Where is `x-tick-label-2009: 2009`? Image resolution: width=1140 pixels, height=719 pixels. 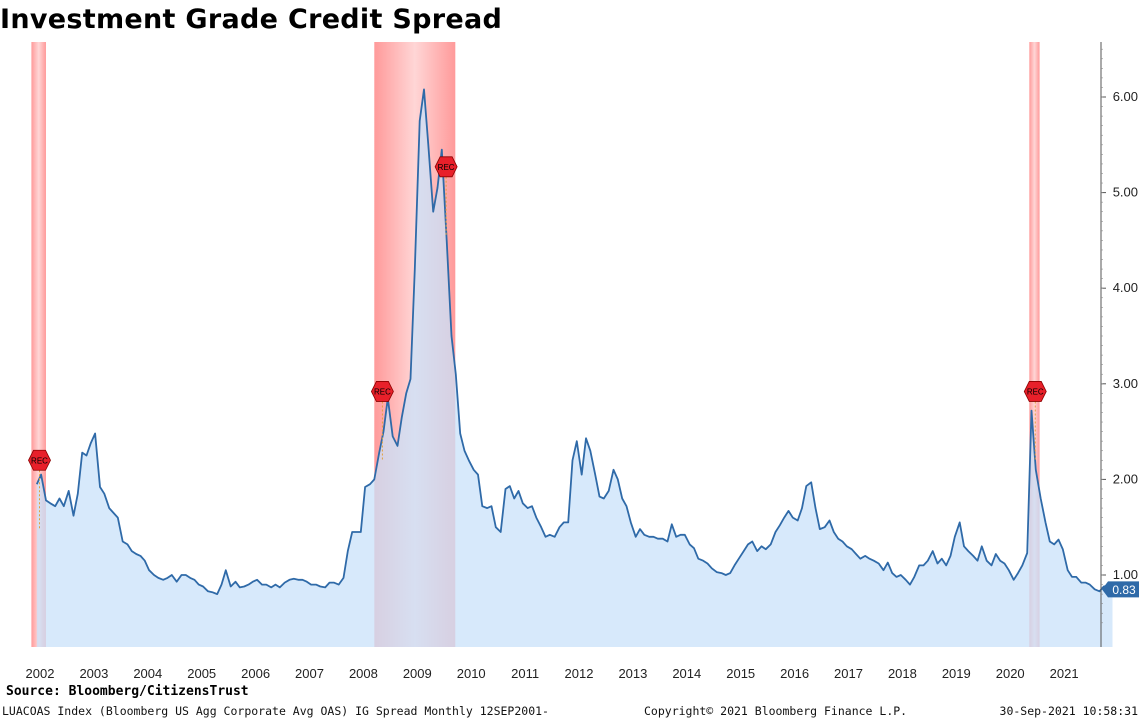
x-tick-label-2009: 2009 is located at coordinates (417, 673).